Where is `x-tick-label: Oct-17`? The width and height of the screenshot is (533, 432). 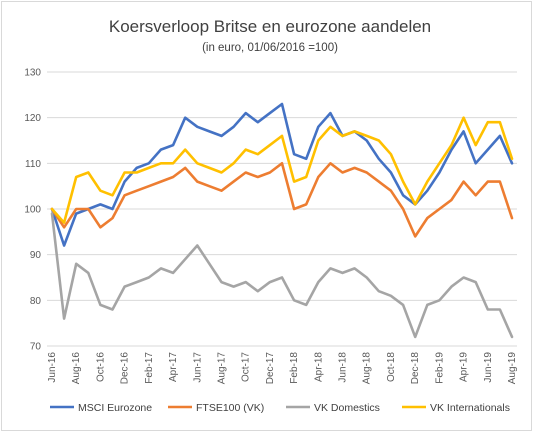
x-tick-label: Oct-17 is located at coordinates (246, 367).